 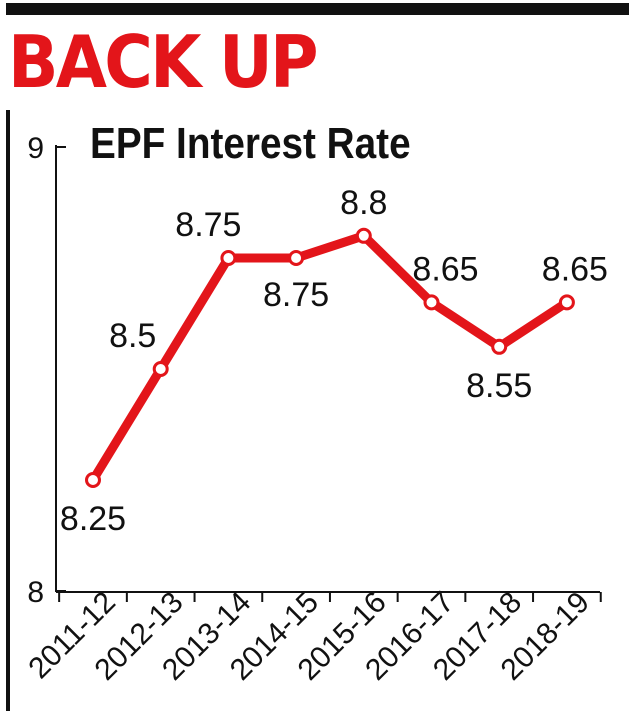 What do you see at coordinates (317, 9) in the screenshot?
I see `top-rule` at bounding box center [317, 9].